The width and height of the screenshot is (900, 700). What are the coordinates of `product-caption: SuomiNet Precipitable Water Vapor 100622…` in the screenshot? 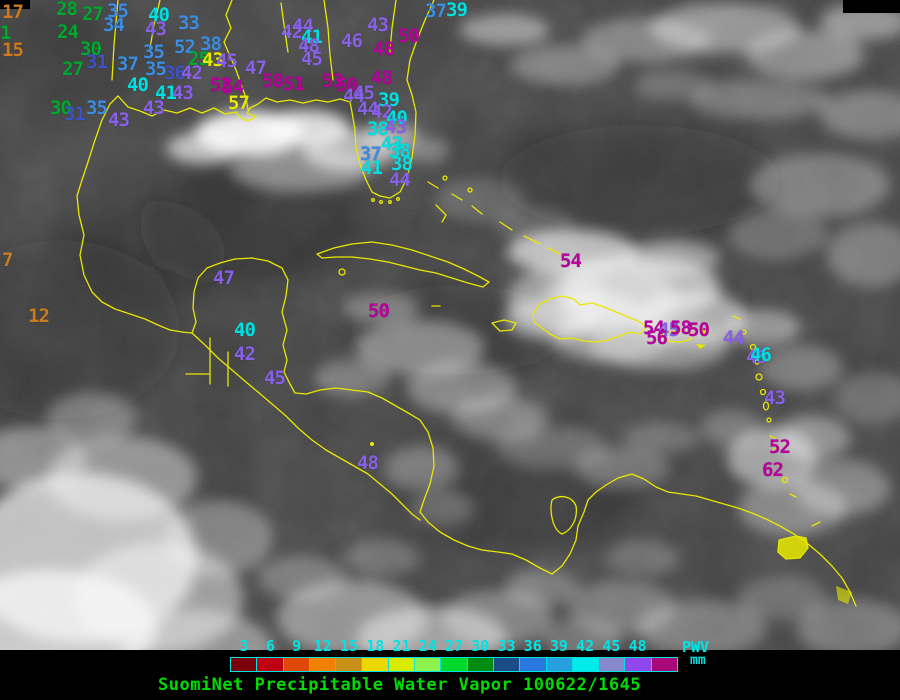 It's located at (400, 685).